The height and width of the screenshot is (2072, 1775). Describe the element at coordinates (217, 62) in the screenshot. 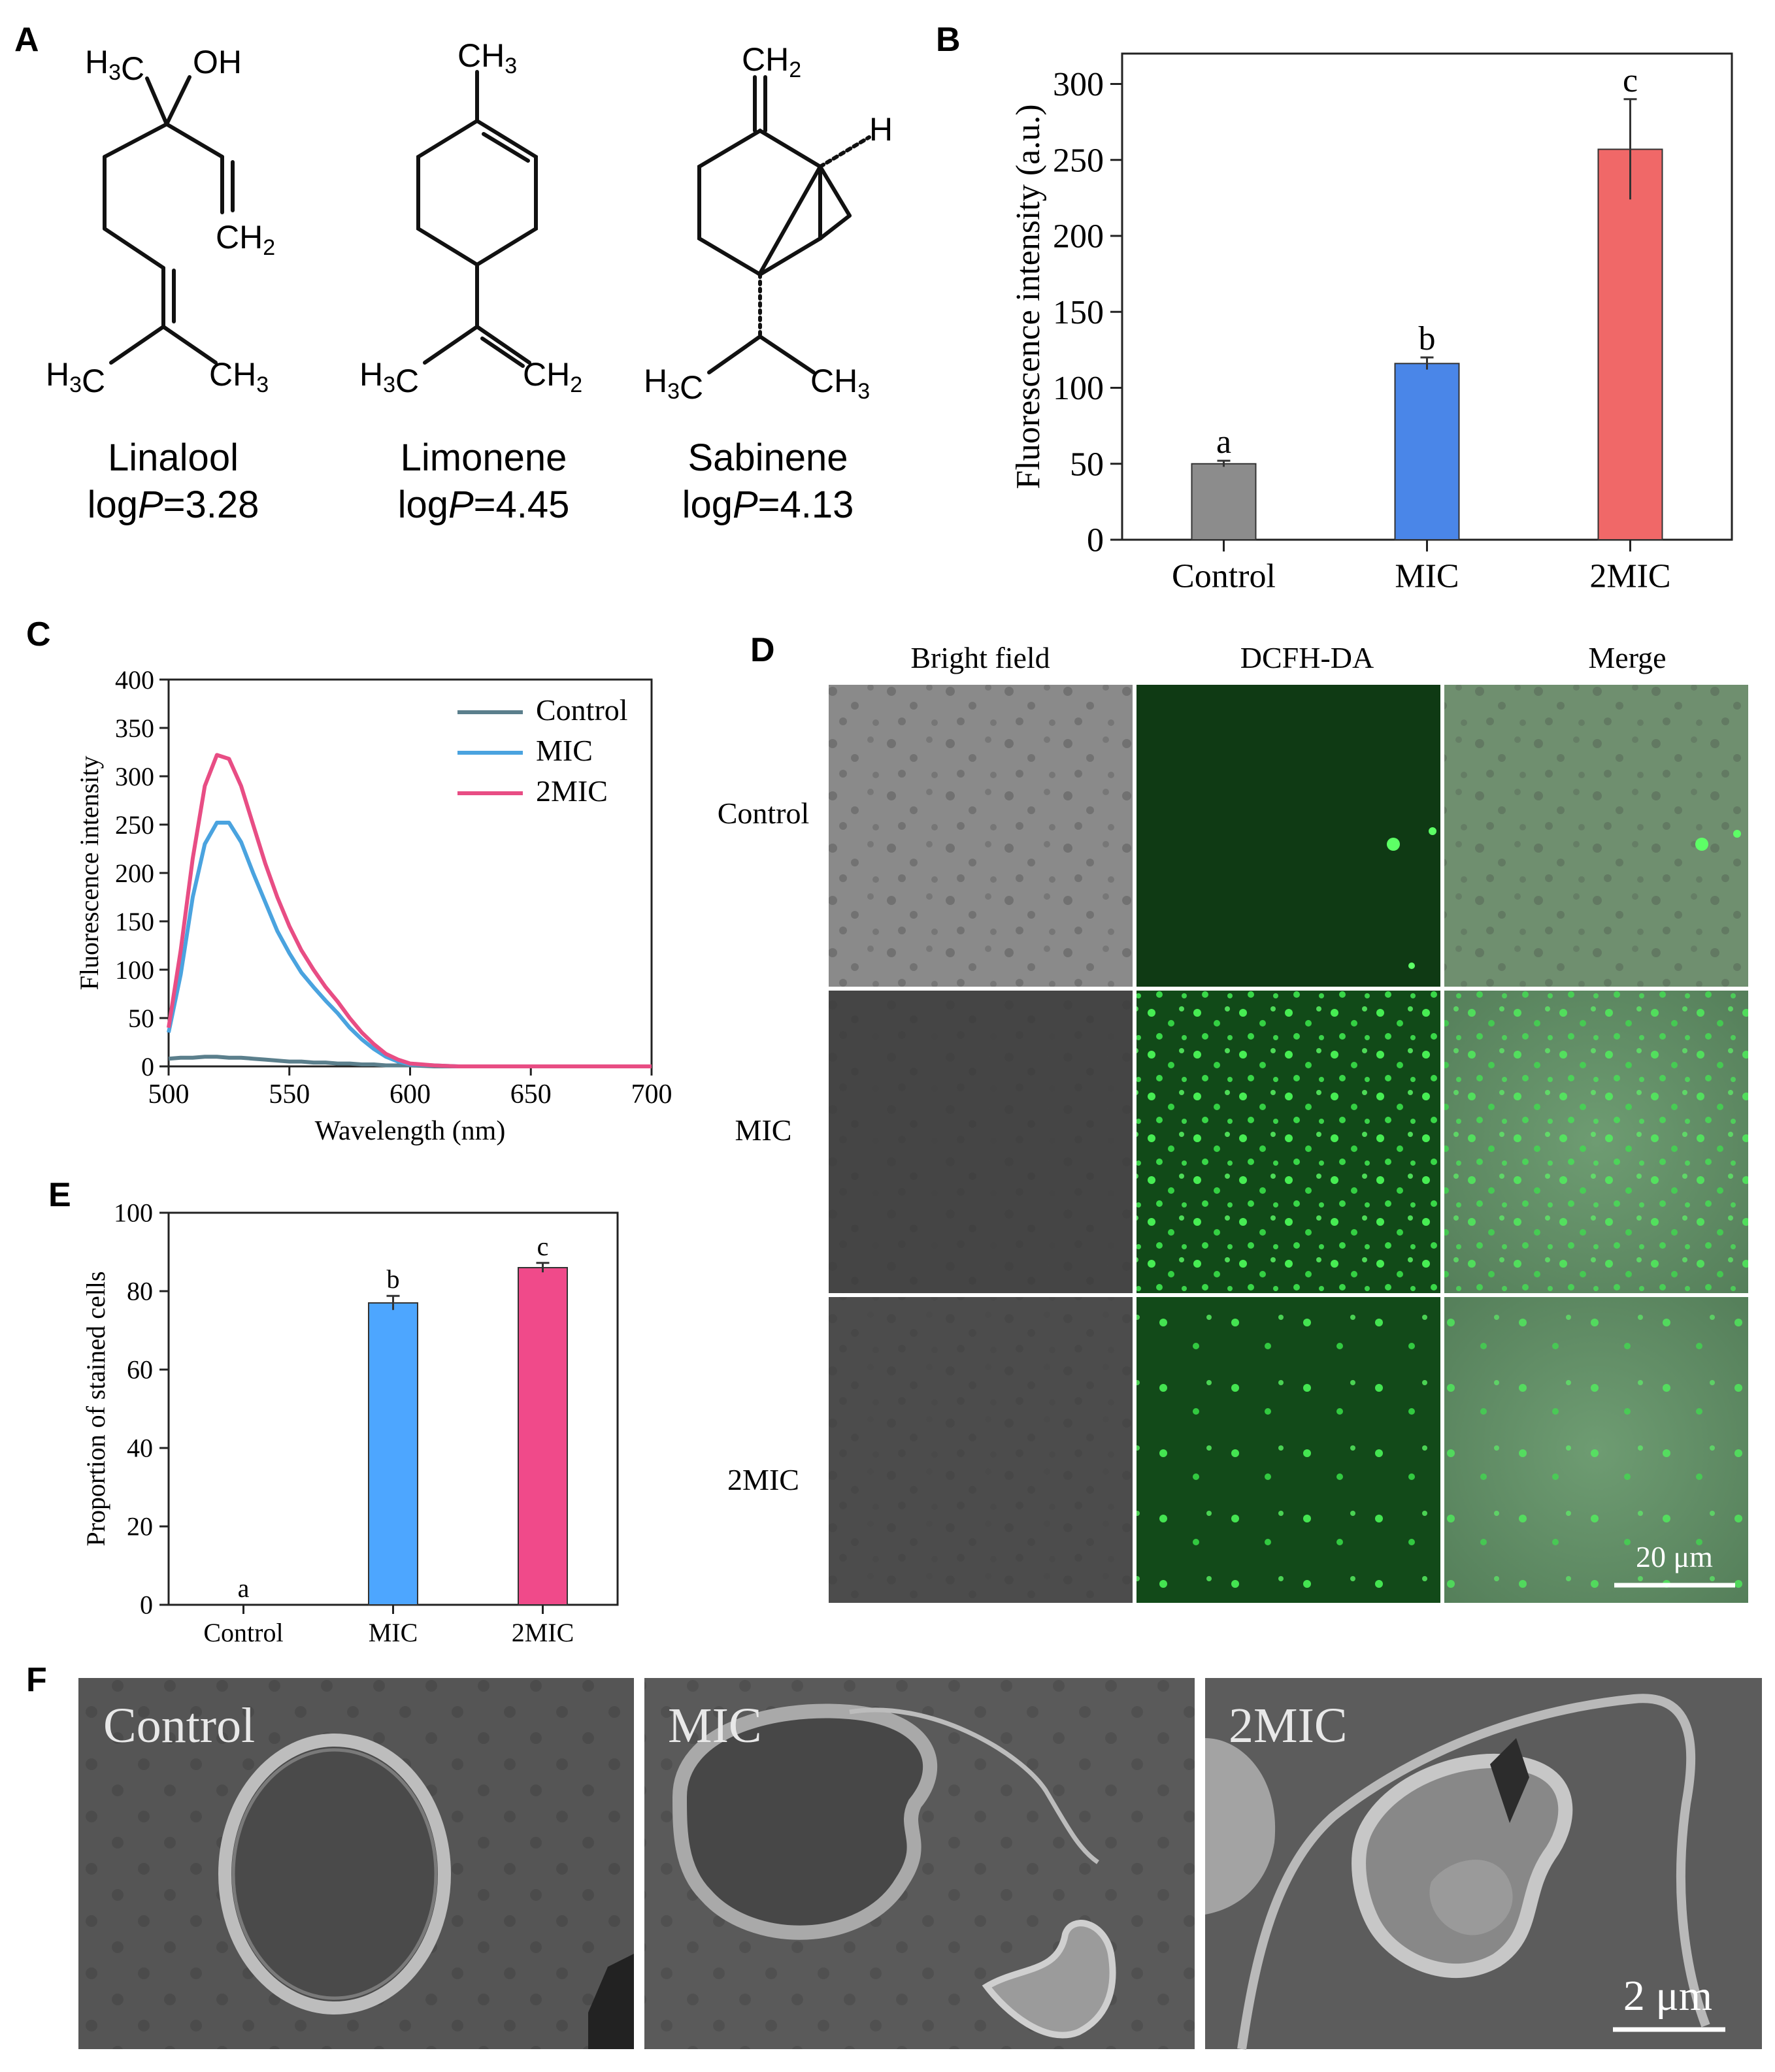

I see `linalool-oh-label: OH` at that location.